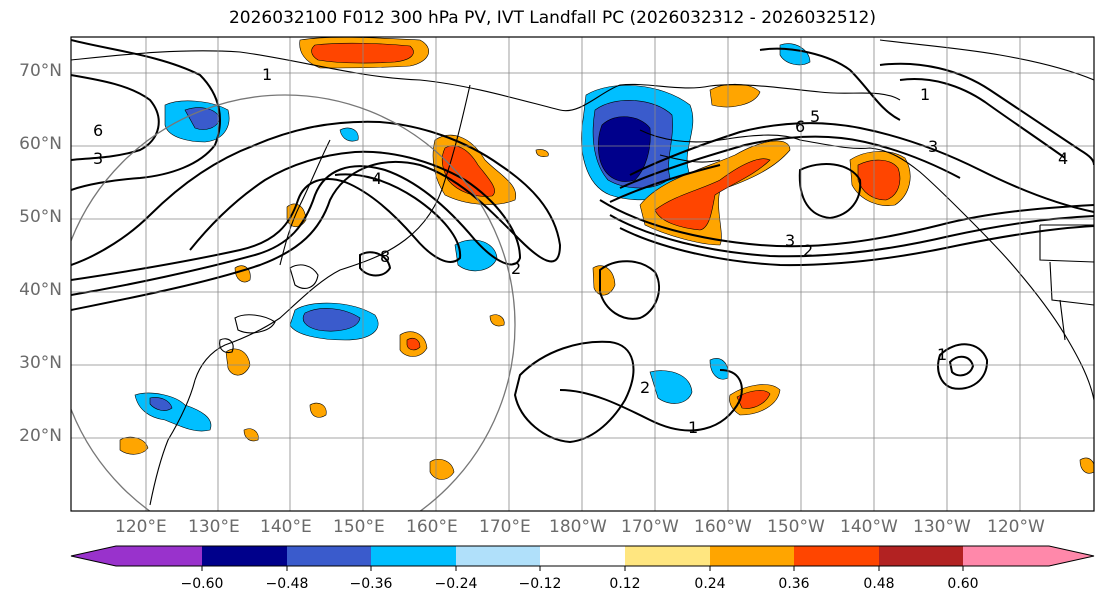  I want to click on lon-label: 130°W, so click(942, 527).